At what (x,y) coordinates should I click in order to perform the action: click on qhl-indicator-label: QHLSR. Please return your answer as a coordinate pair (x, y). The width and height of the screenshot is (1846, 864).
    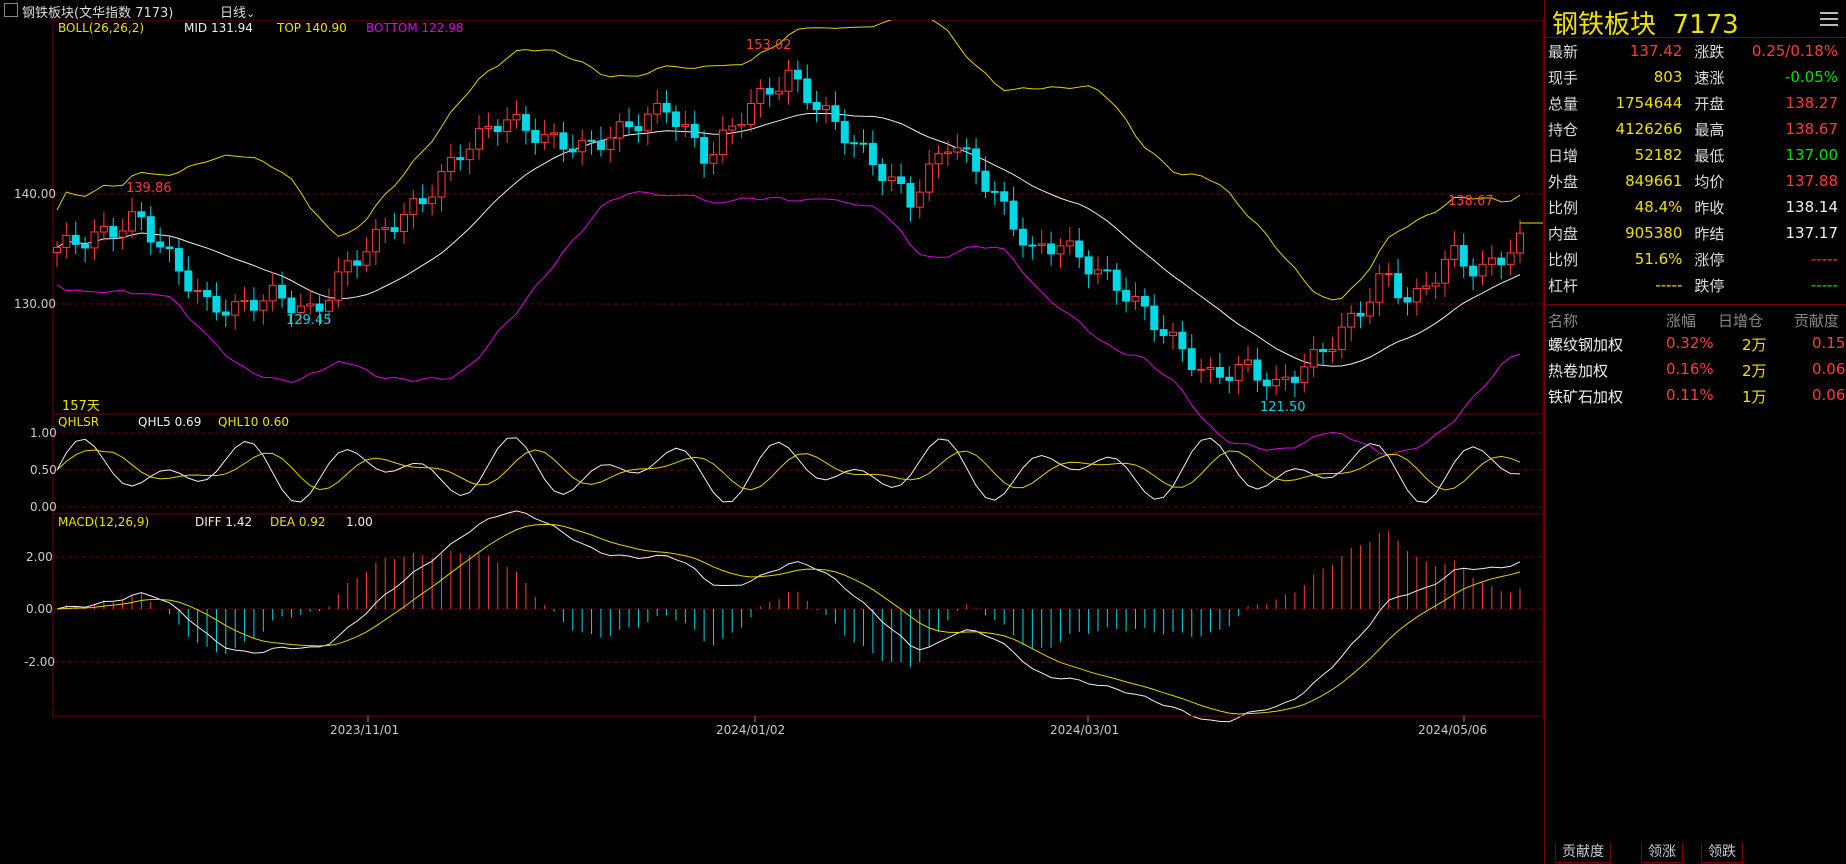
    Looking at the image, I should click on (78, 422).